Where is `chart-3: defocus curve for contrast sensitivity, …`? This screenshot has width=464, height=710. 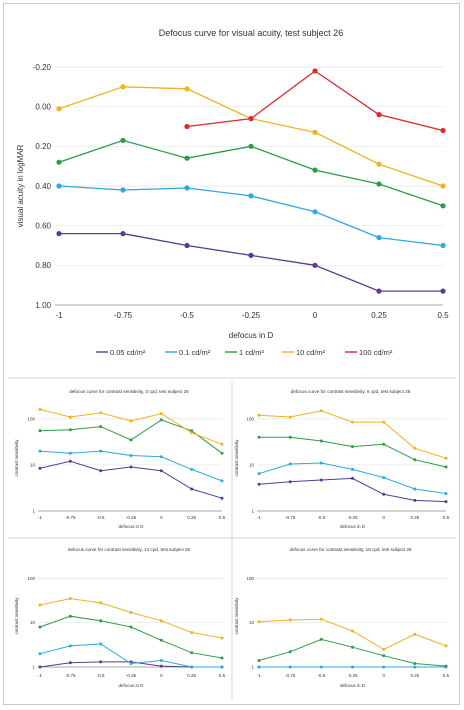
chart-3: defocus curve for contrast sensitivity, … is located at coordinates (342, 459).